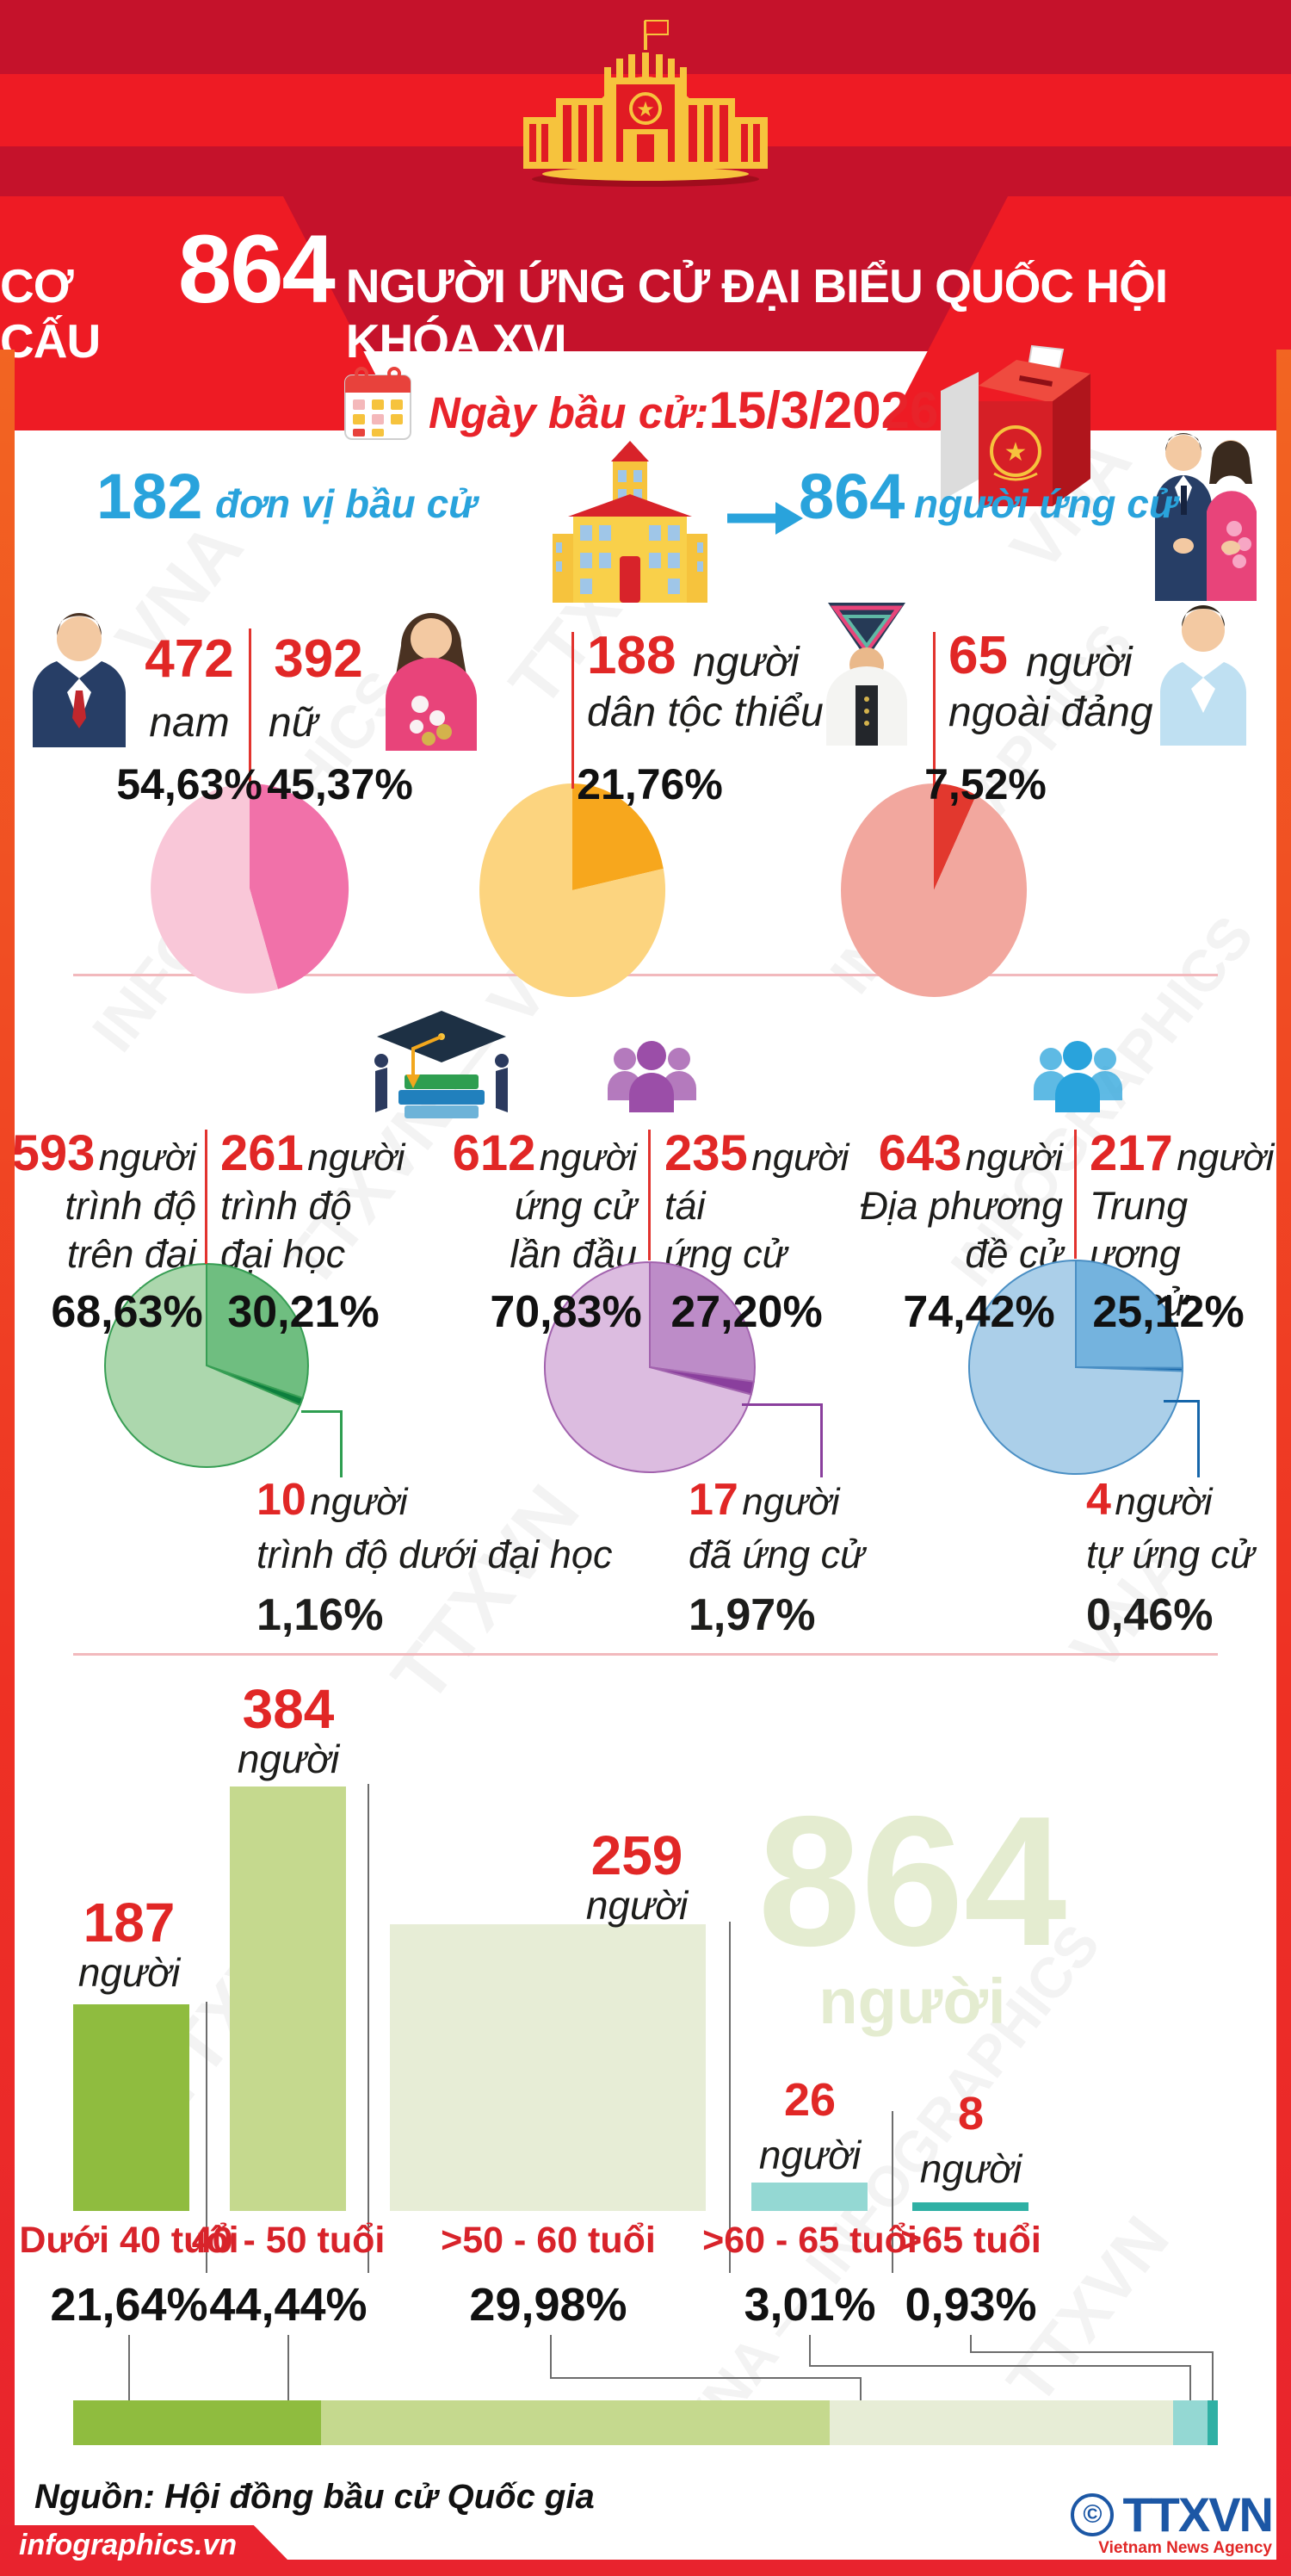 This screenshot has width=1291, height=2576. I want to click on edu-postgrad-label: 593 người trình độ trên đại học, so click(102, 1226).